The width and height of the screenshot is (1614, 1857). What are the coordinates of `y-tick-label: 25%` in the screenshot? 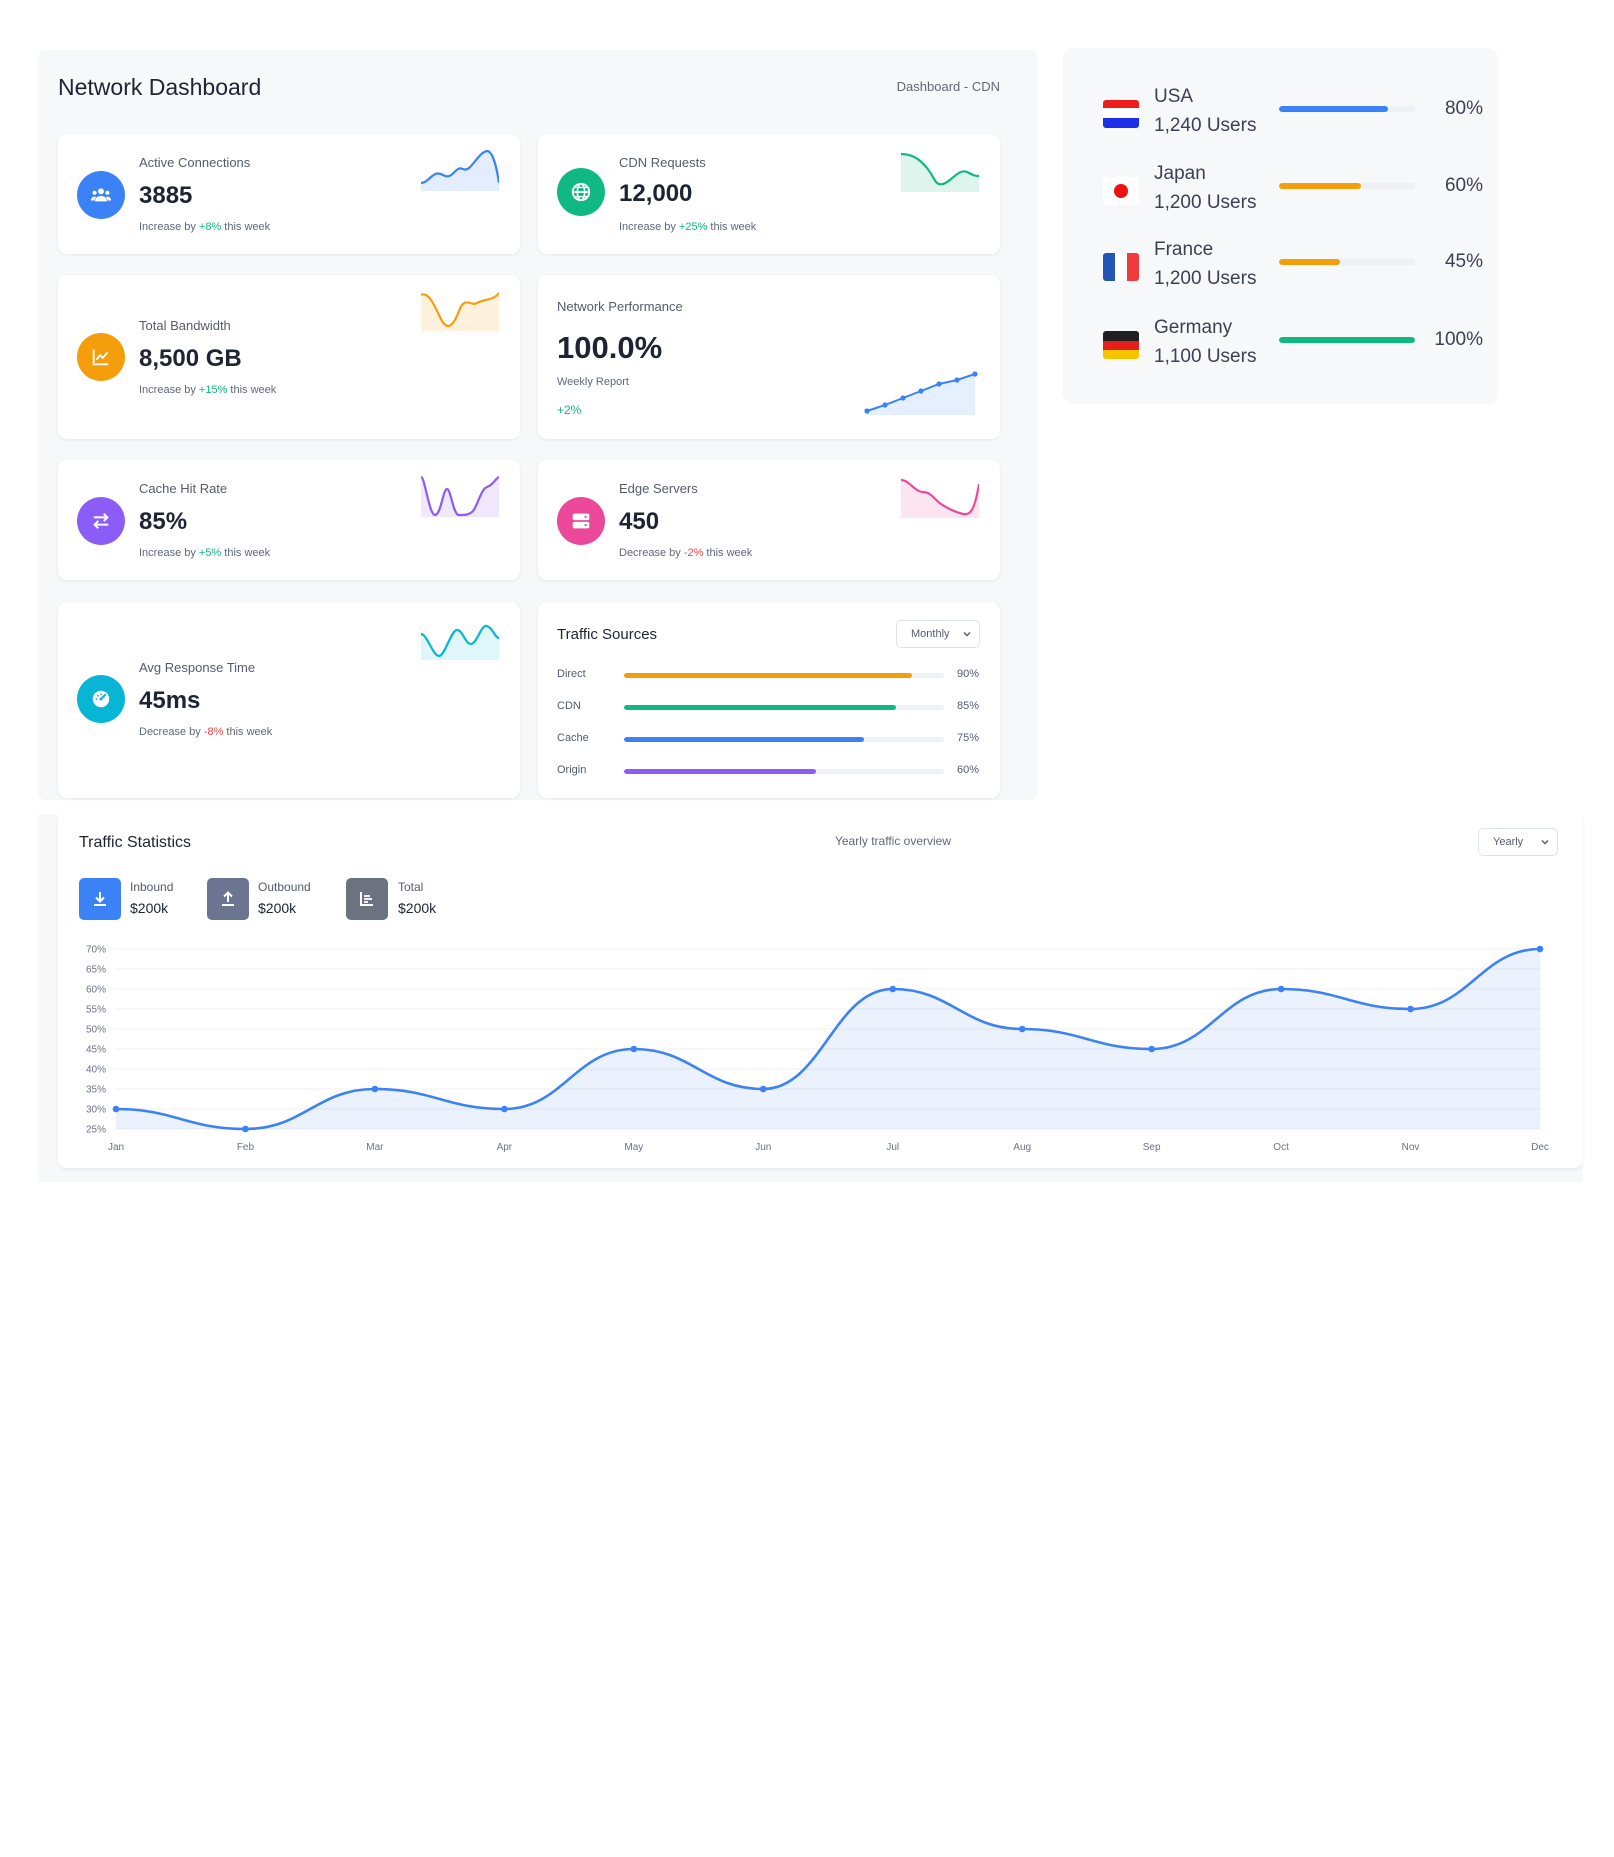 It's located at (96, 1130).